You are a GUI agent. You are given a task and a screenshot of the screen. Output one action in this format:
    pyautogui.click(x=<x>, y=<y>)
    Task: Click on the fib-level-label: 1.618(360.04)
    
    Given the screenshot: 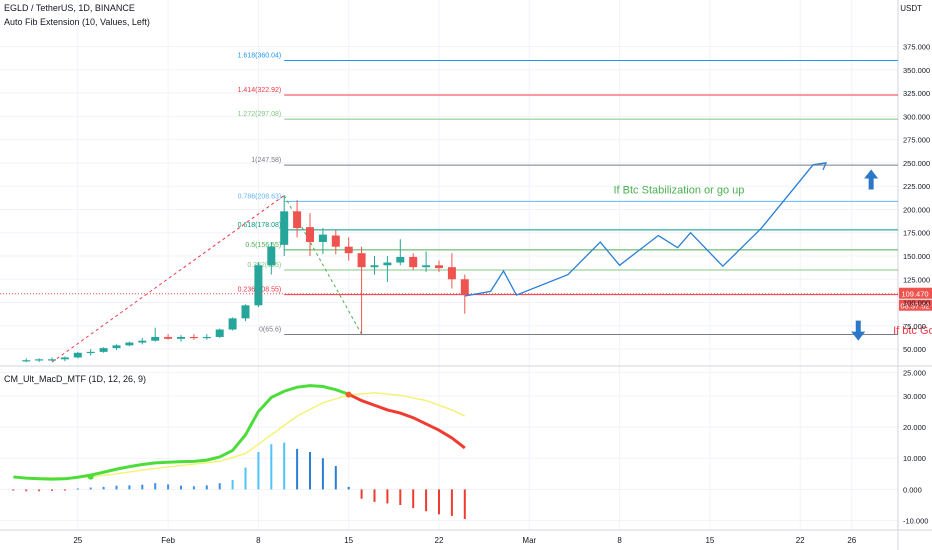 What is the action you would take?
    pyautogui.click(x=260, y=56)
    